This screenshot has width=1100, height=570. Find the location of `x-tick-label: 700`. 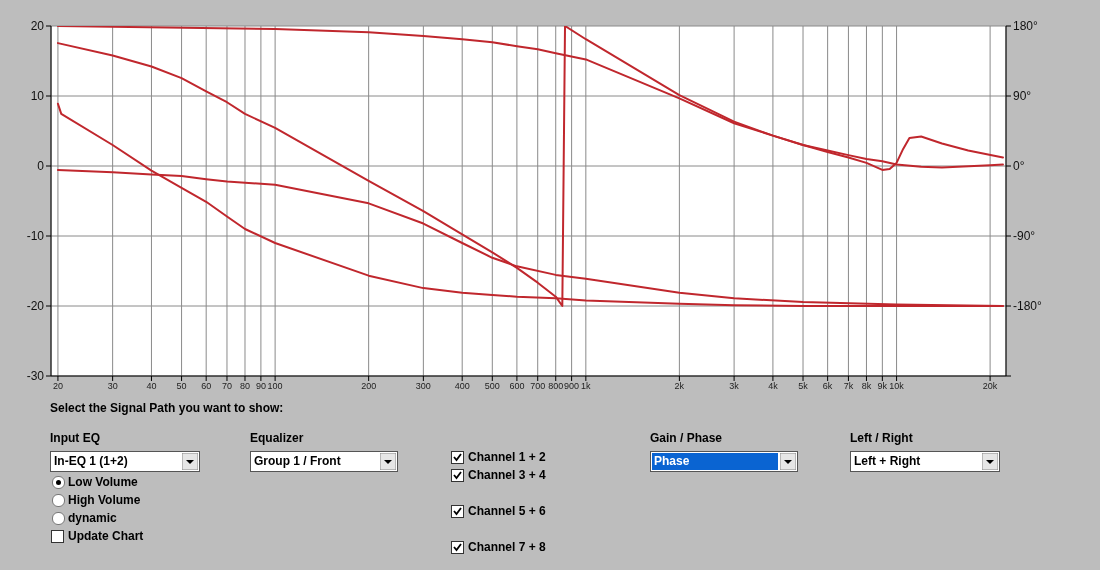

x-tick-label: 700 is located at coordinates (538, 386).